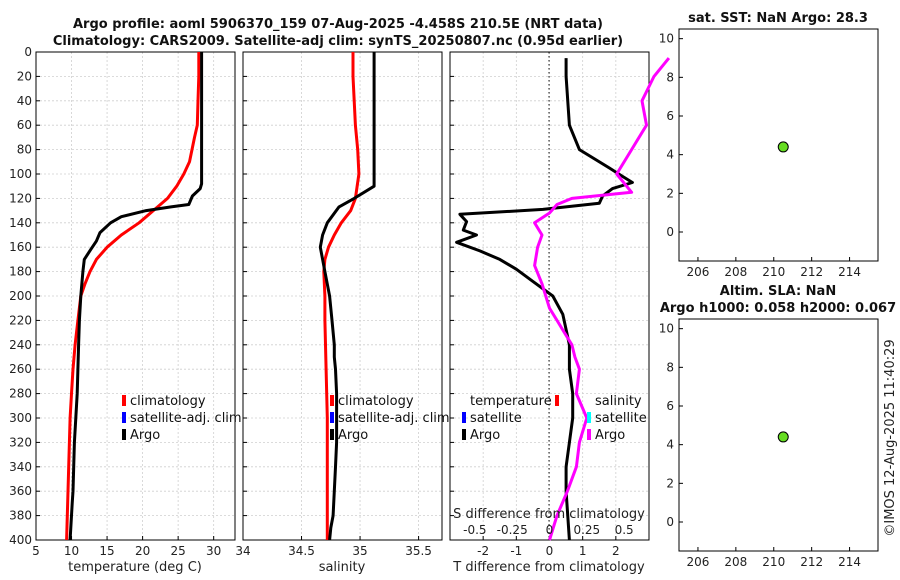  What do you see at coordinates (618, 401) in the screenshot?
I see `legend-salinity-header: salinity` at bounding box center [618, 401].